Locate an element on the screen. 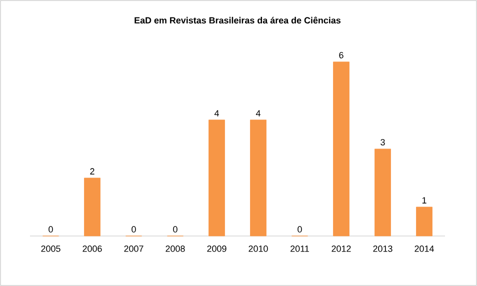 The height and width of the screenshot is (286, 477). x-tick-label: 2005 is located at coordinates (50, 249).